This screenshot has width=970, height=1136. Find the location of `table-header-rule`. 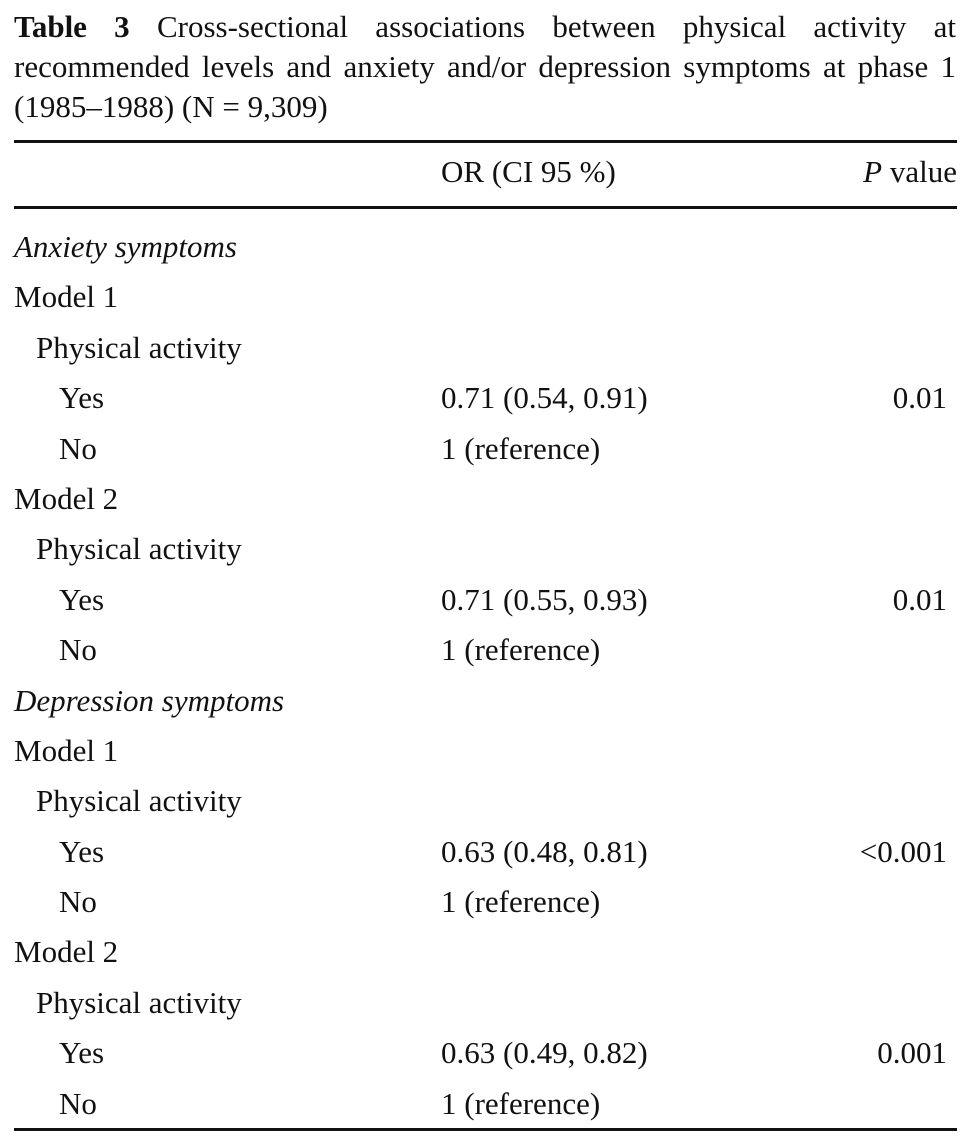

table-header-rule is located at coordinates (485, 207).